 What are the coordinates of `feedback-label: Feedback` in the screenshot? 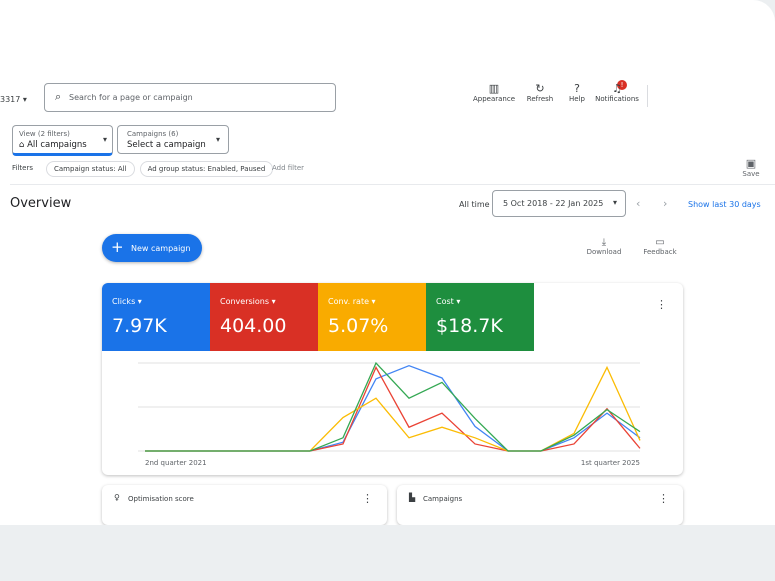 It's located at (660, 252).